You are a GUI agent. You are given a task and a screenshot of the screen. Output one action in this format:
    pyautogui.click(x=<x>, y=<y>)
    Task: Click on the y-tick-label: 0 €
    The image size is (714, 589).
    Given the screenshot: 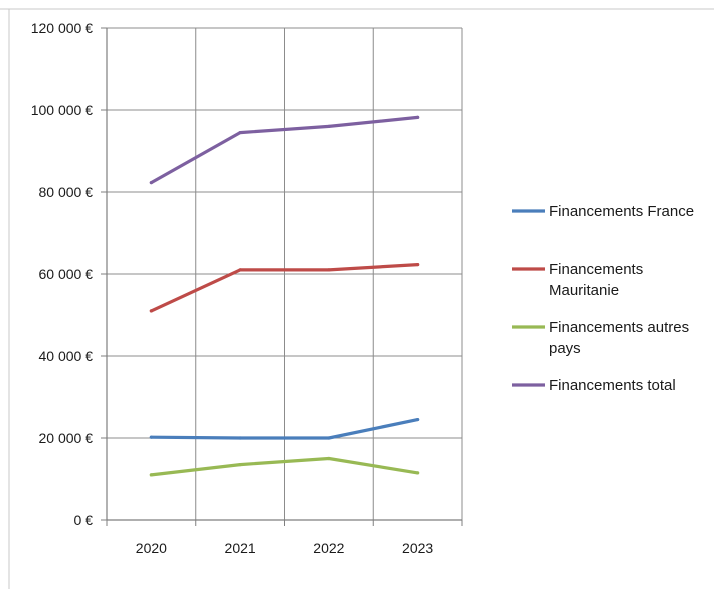 What is the action you would take?
    pyautogui.click(x=84, y=520)
    